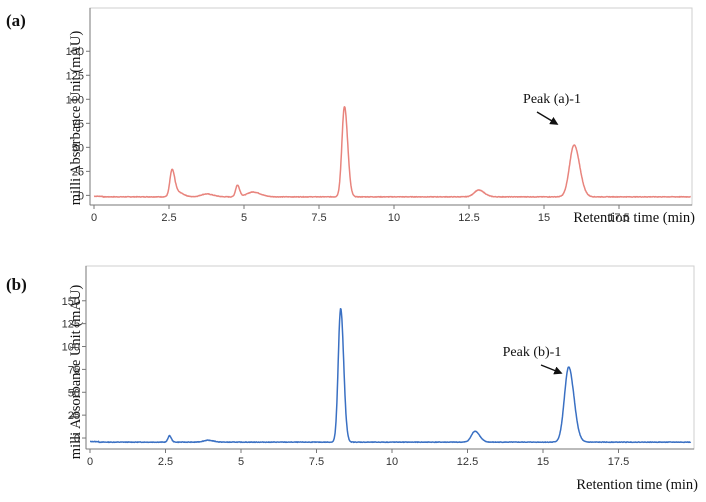  Describe the element at coordinates (75, 52) in the screenshot. I see `panel-a-y-tick-label: 150` at that location.